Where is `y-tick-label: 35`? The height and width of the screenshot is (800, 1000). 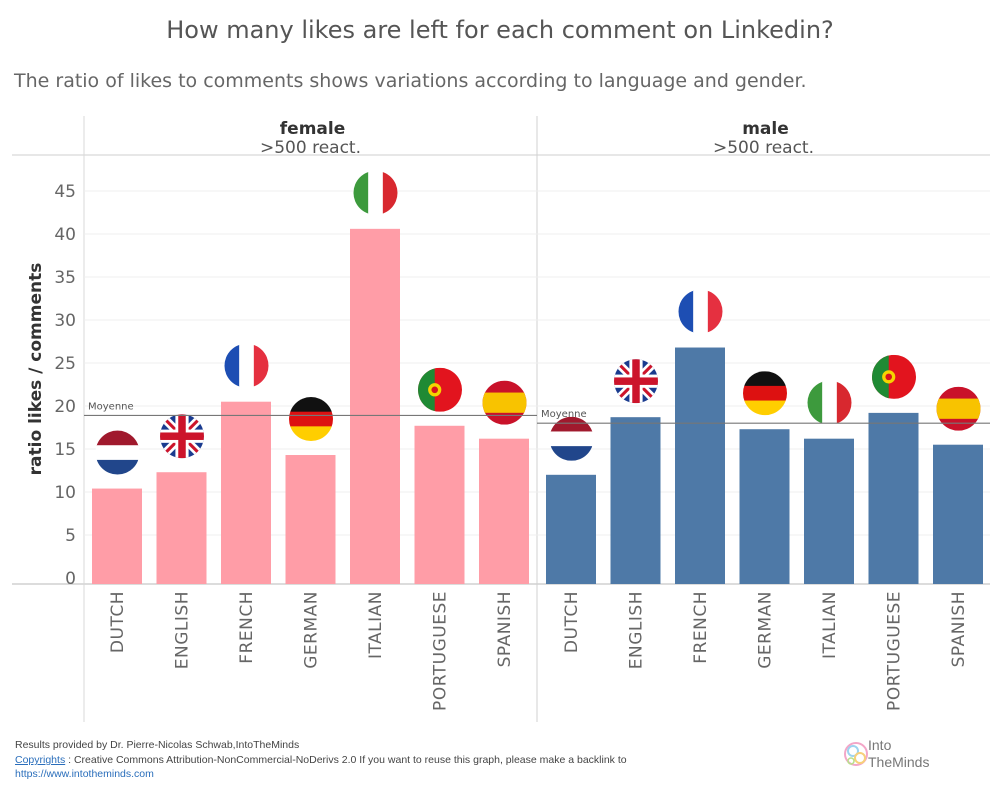
y-tick-label: 35 is located at coordinates (65, 278).